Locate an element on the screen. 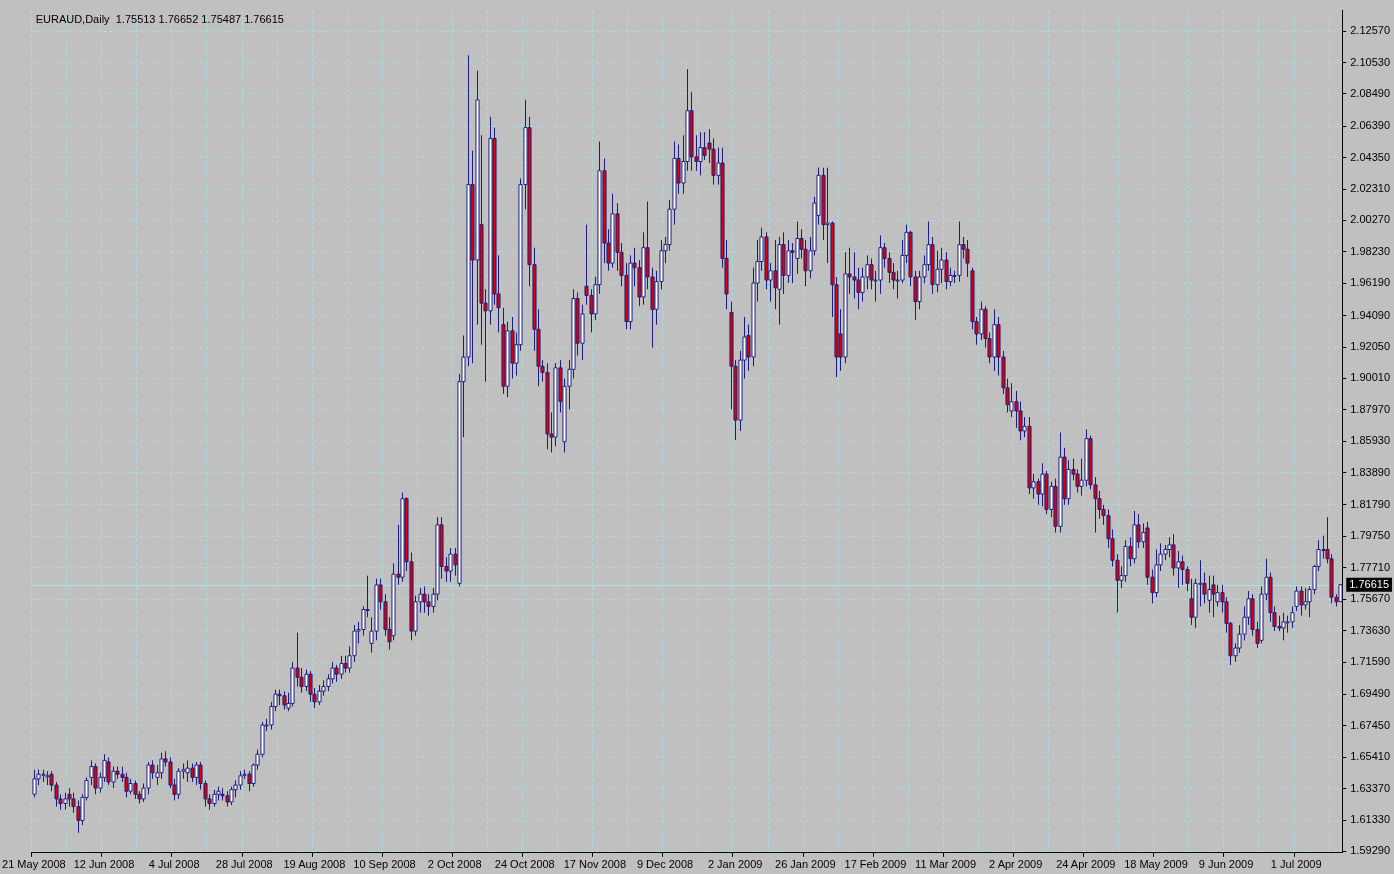  y-tick-label: 1.63370 is located at coordinates (1370, 787).